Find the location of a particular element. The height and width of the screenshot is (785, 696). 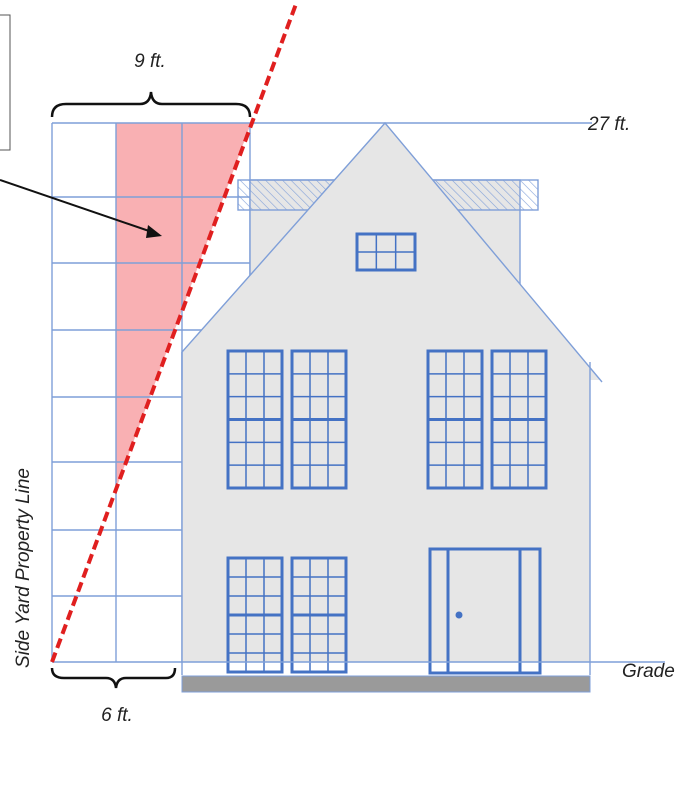

brace-top is located at coordinates (151, 104).